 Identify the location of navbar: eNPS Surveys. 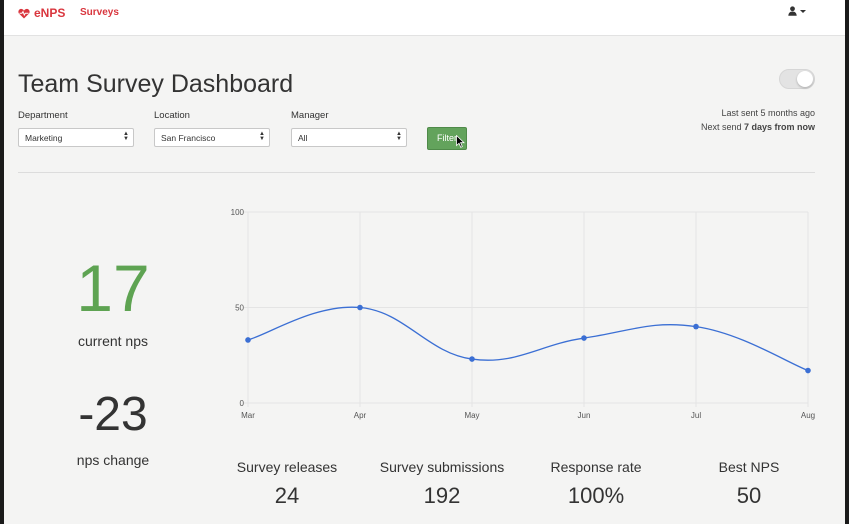
(424, 18).